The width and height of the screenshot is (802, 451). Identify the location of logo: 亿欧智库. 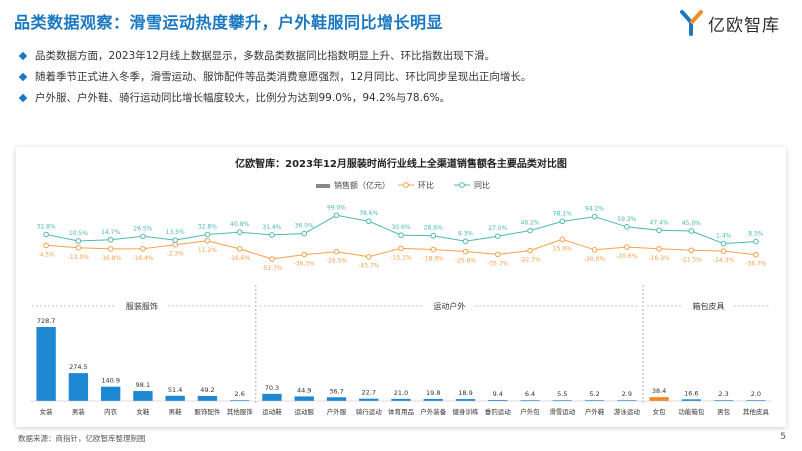
(730, 23).